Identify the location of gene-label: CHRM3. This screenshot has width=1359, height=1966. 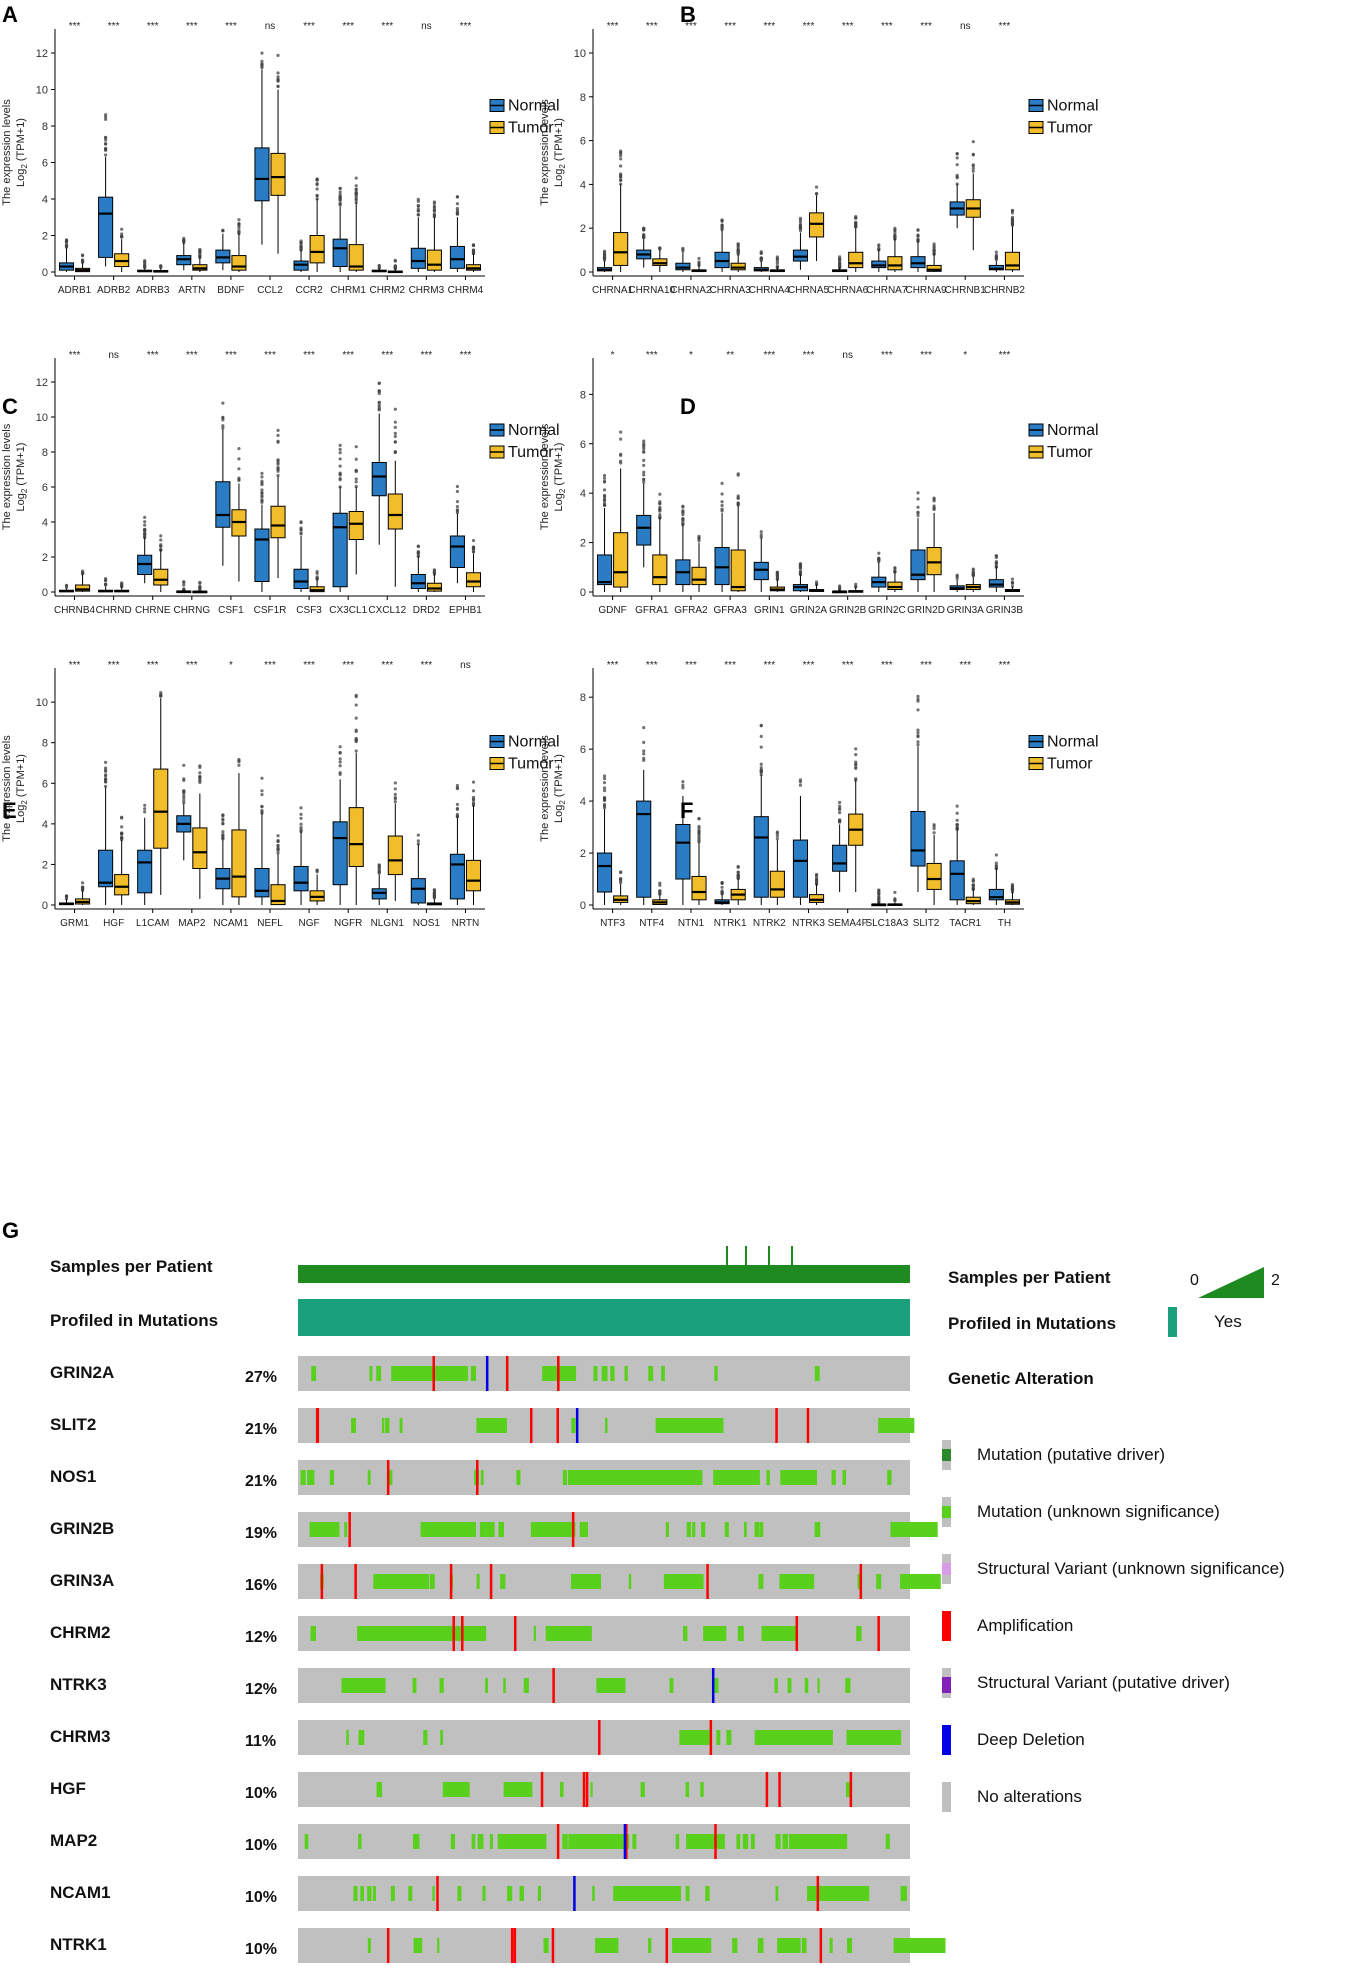
(80, 1736).